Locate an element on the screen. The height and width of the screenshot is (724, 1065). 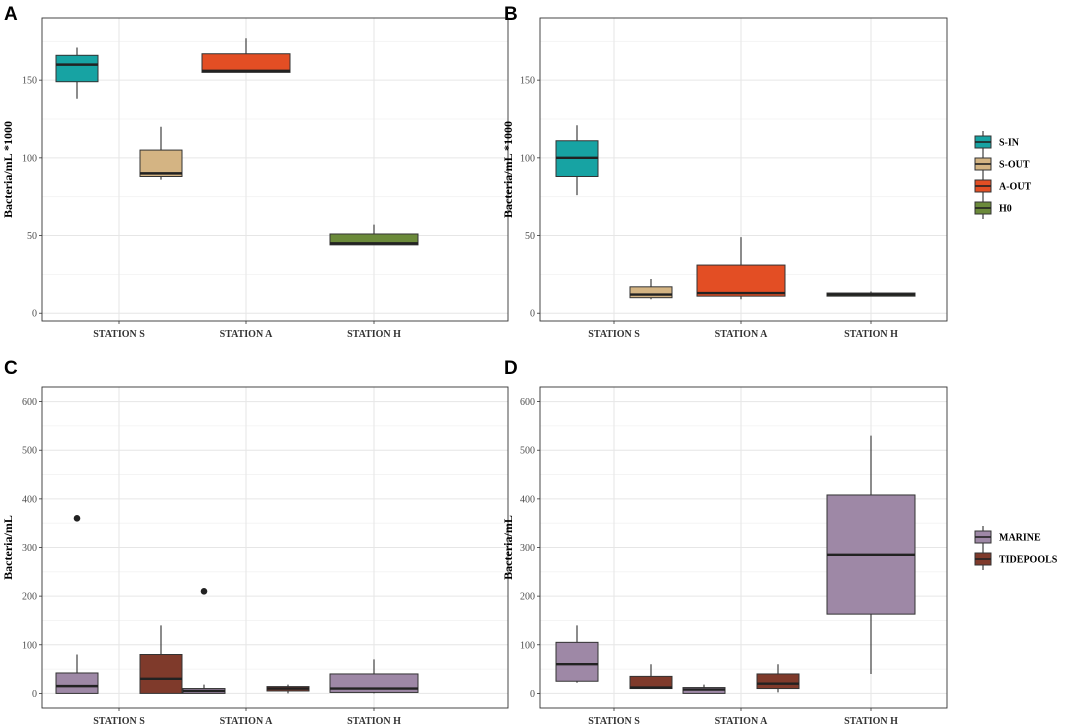
panel-letter: B is located at coordinates (511, 14).